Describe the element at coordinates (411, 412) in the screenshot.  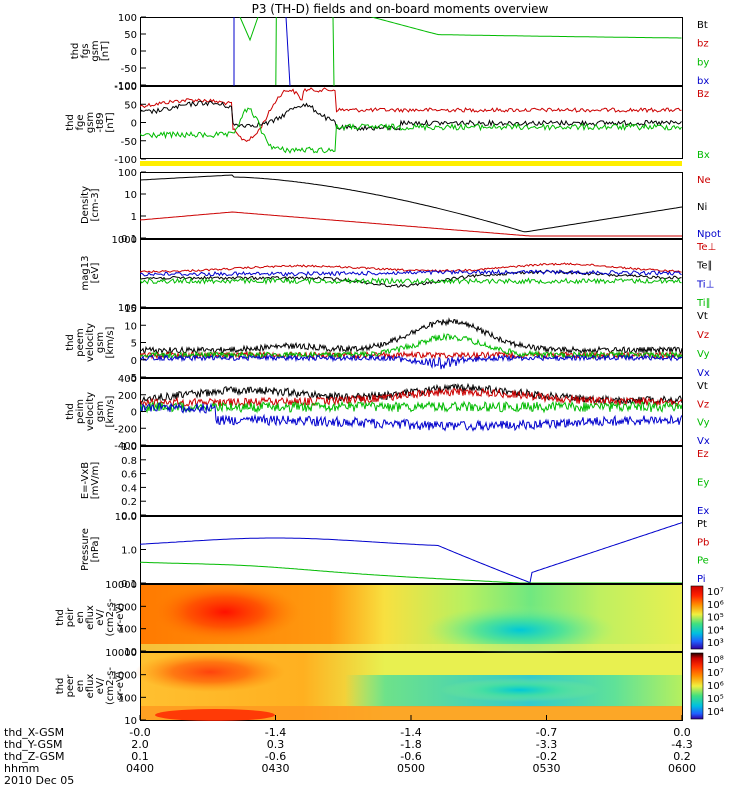
I see `panel-peim-frame` at that location.